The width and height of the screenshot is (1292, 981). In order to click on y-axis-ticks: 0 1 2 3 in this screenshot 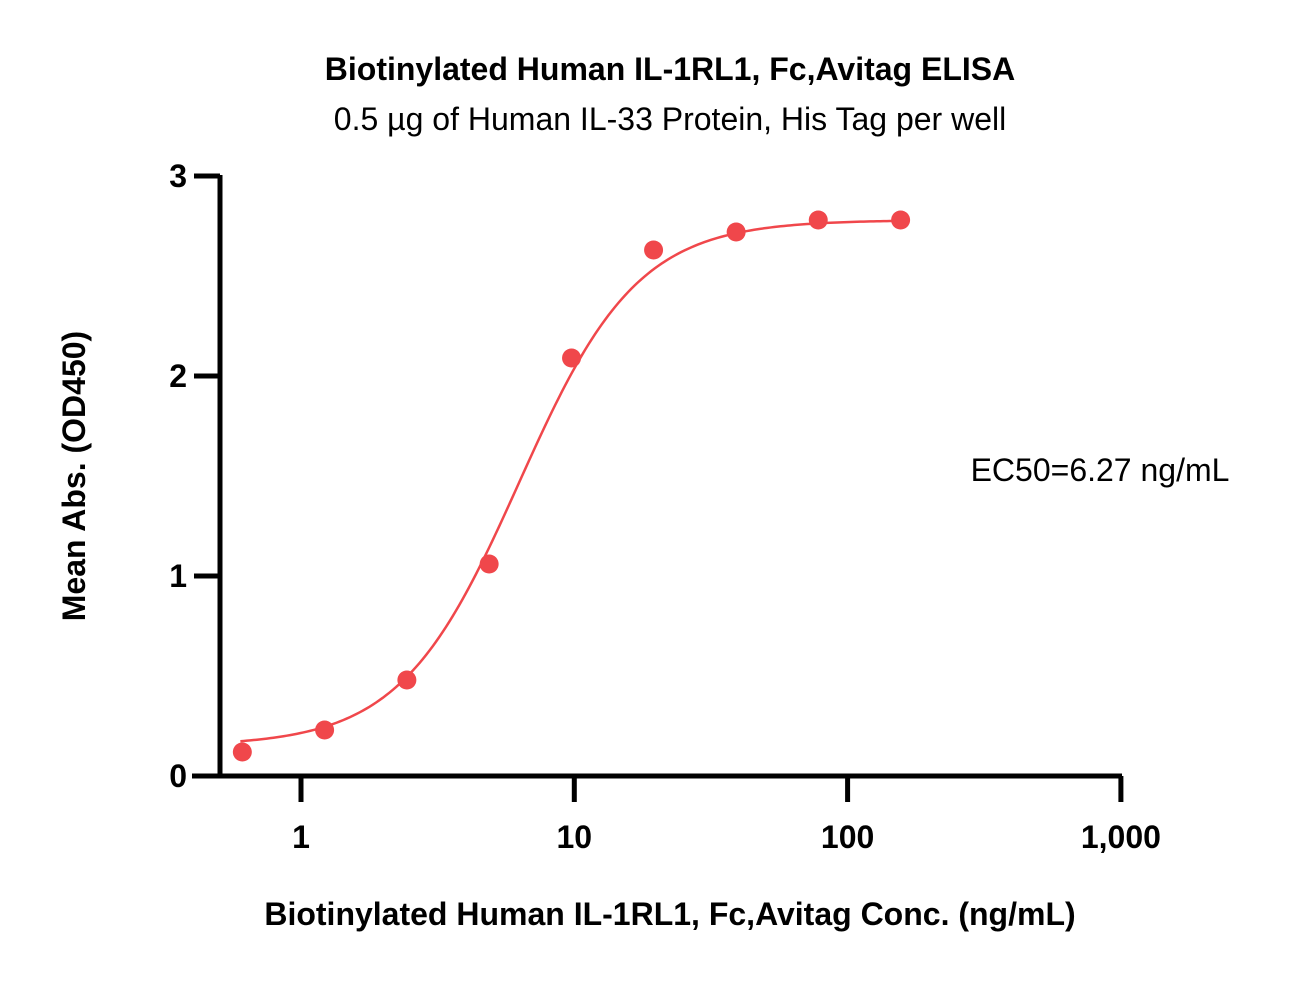, I will do `click(194, 476)`.